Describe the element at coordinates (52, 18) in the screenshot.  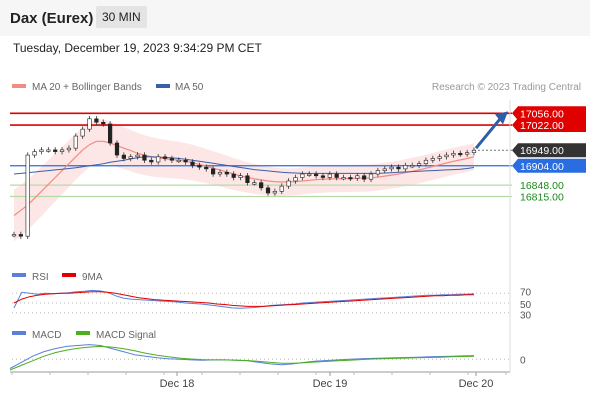
I see `instrument-title: Dax (Eurex)` at that location.